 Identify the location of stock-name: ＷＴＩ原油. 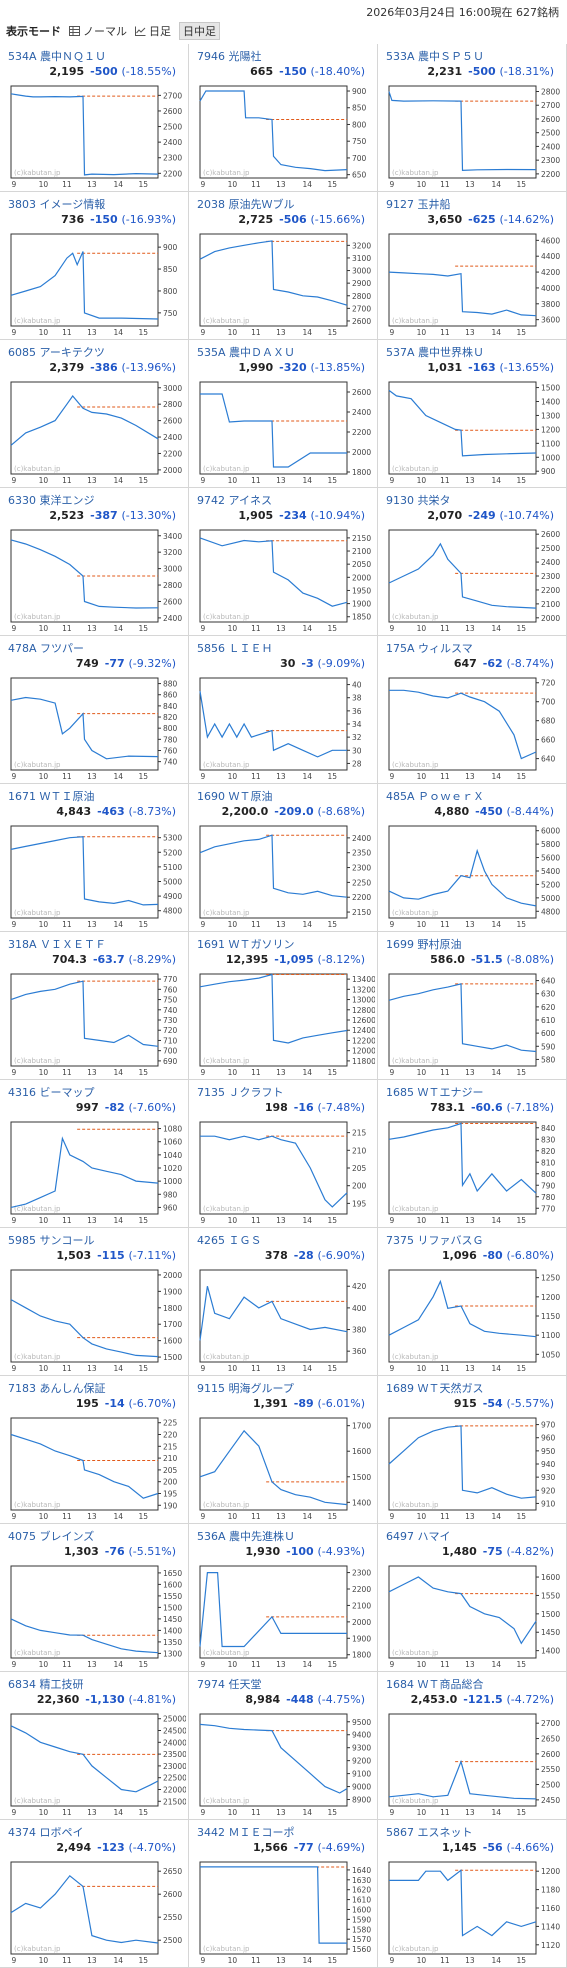
(67, 796).